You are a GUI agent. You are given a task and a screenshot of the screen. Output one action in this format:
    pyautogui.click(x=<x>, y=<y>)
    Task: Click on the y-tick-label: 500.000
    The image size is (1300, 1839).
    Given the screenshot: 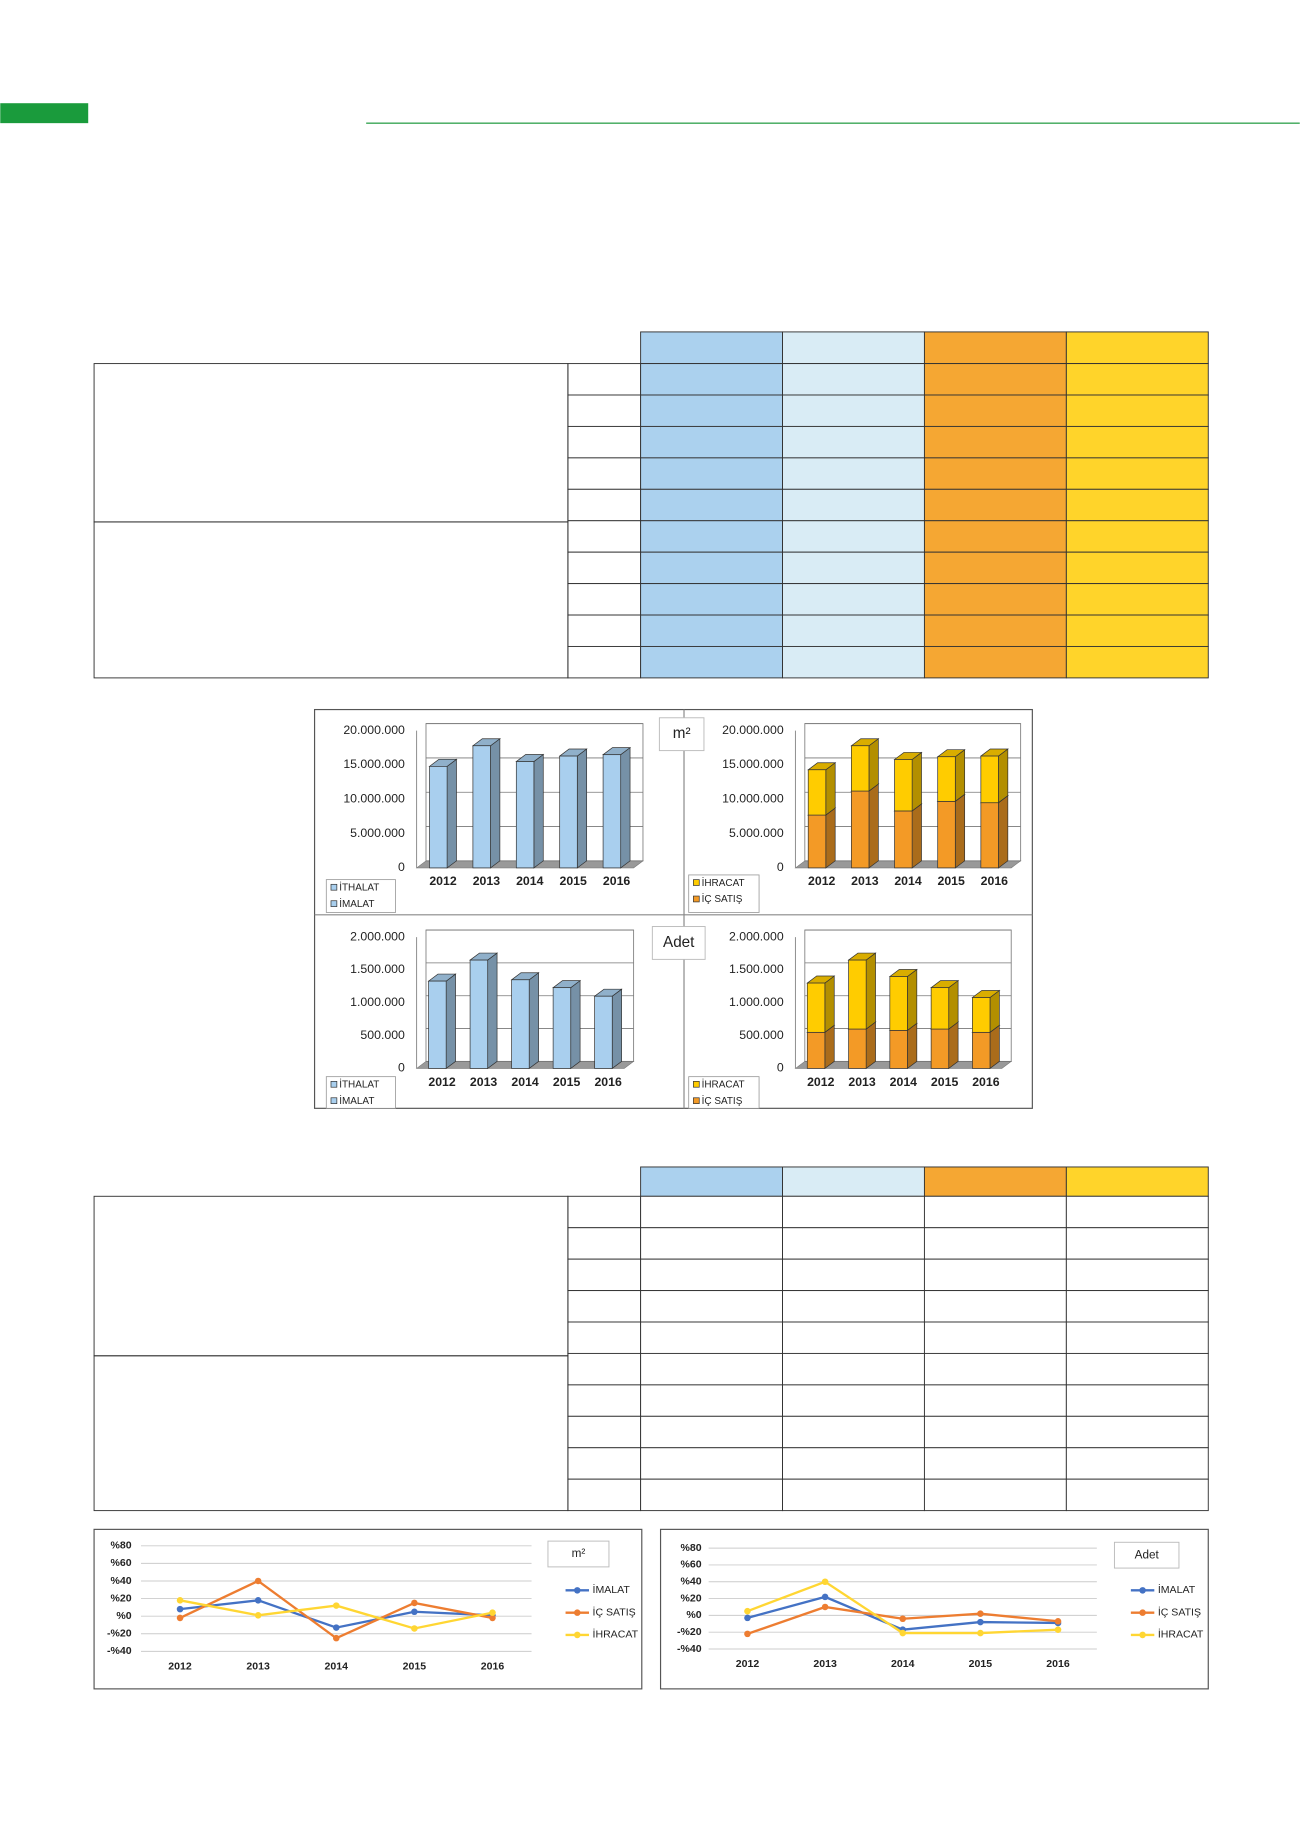 What is the action you would take?
    pyautogui.click(x=761, y=1035)
    